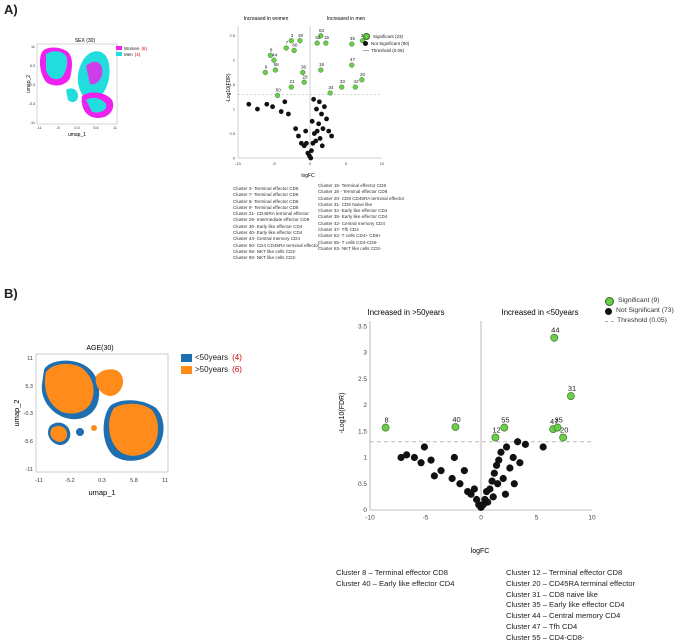 The height and width of the screenshot is (644, 685). Describe the element at coordinates (11, 293) in the screenshot. I see `panel-b-label: B)` at that location.